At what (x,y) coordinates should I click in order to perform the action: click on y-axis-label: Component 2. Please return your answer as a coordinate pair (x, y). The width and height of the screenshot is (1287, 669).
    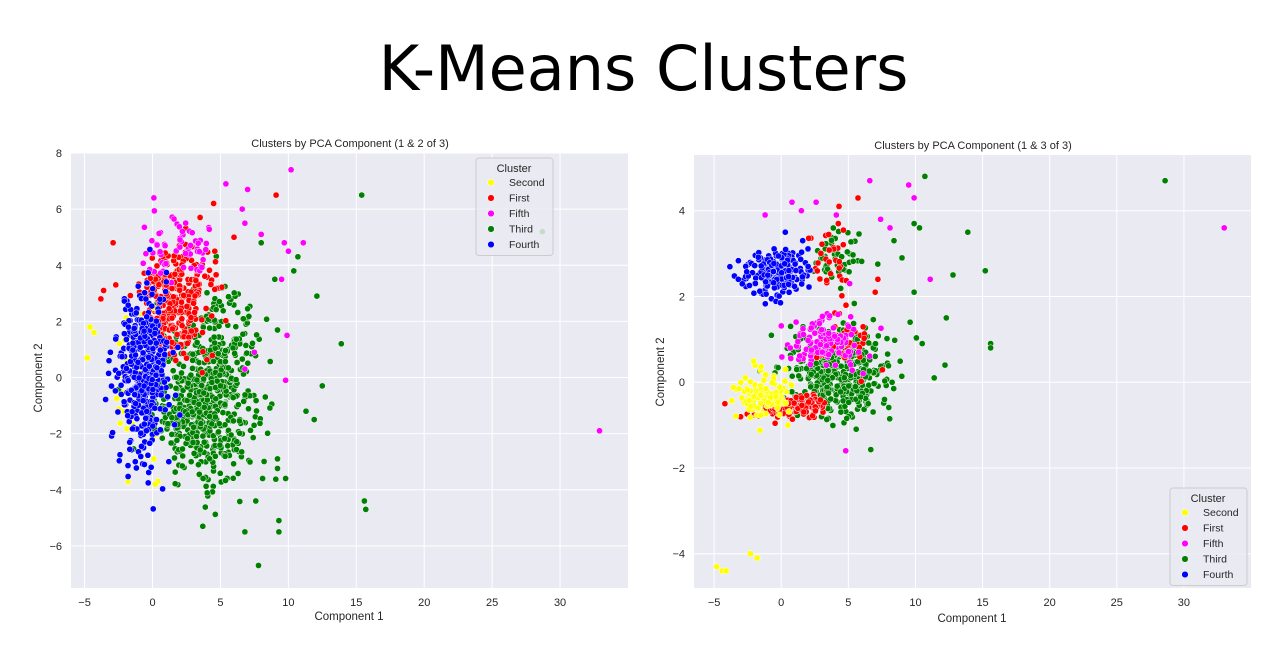
    Looking at the image, I should click on (39, 377).